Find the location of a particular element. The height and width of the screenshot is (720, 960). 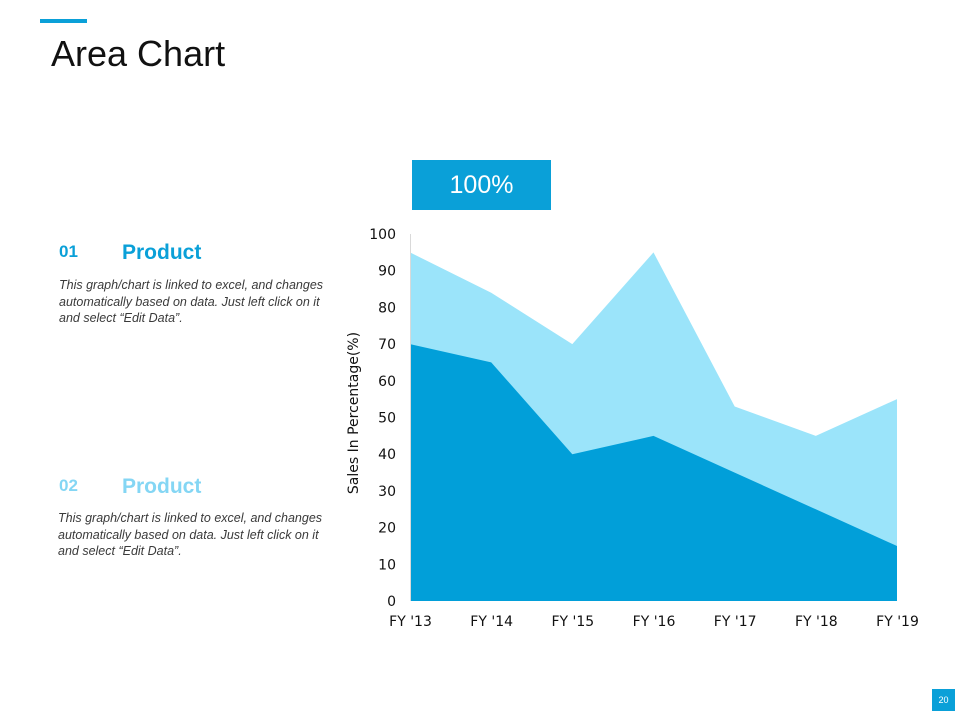

item-heading-02: Product is located at coordinates (162, 486).